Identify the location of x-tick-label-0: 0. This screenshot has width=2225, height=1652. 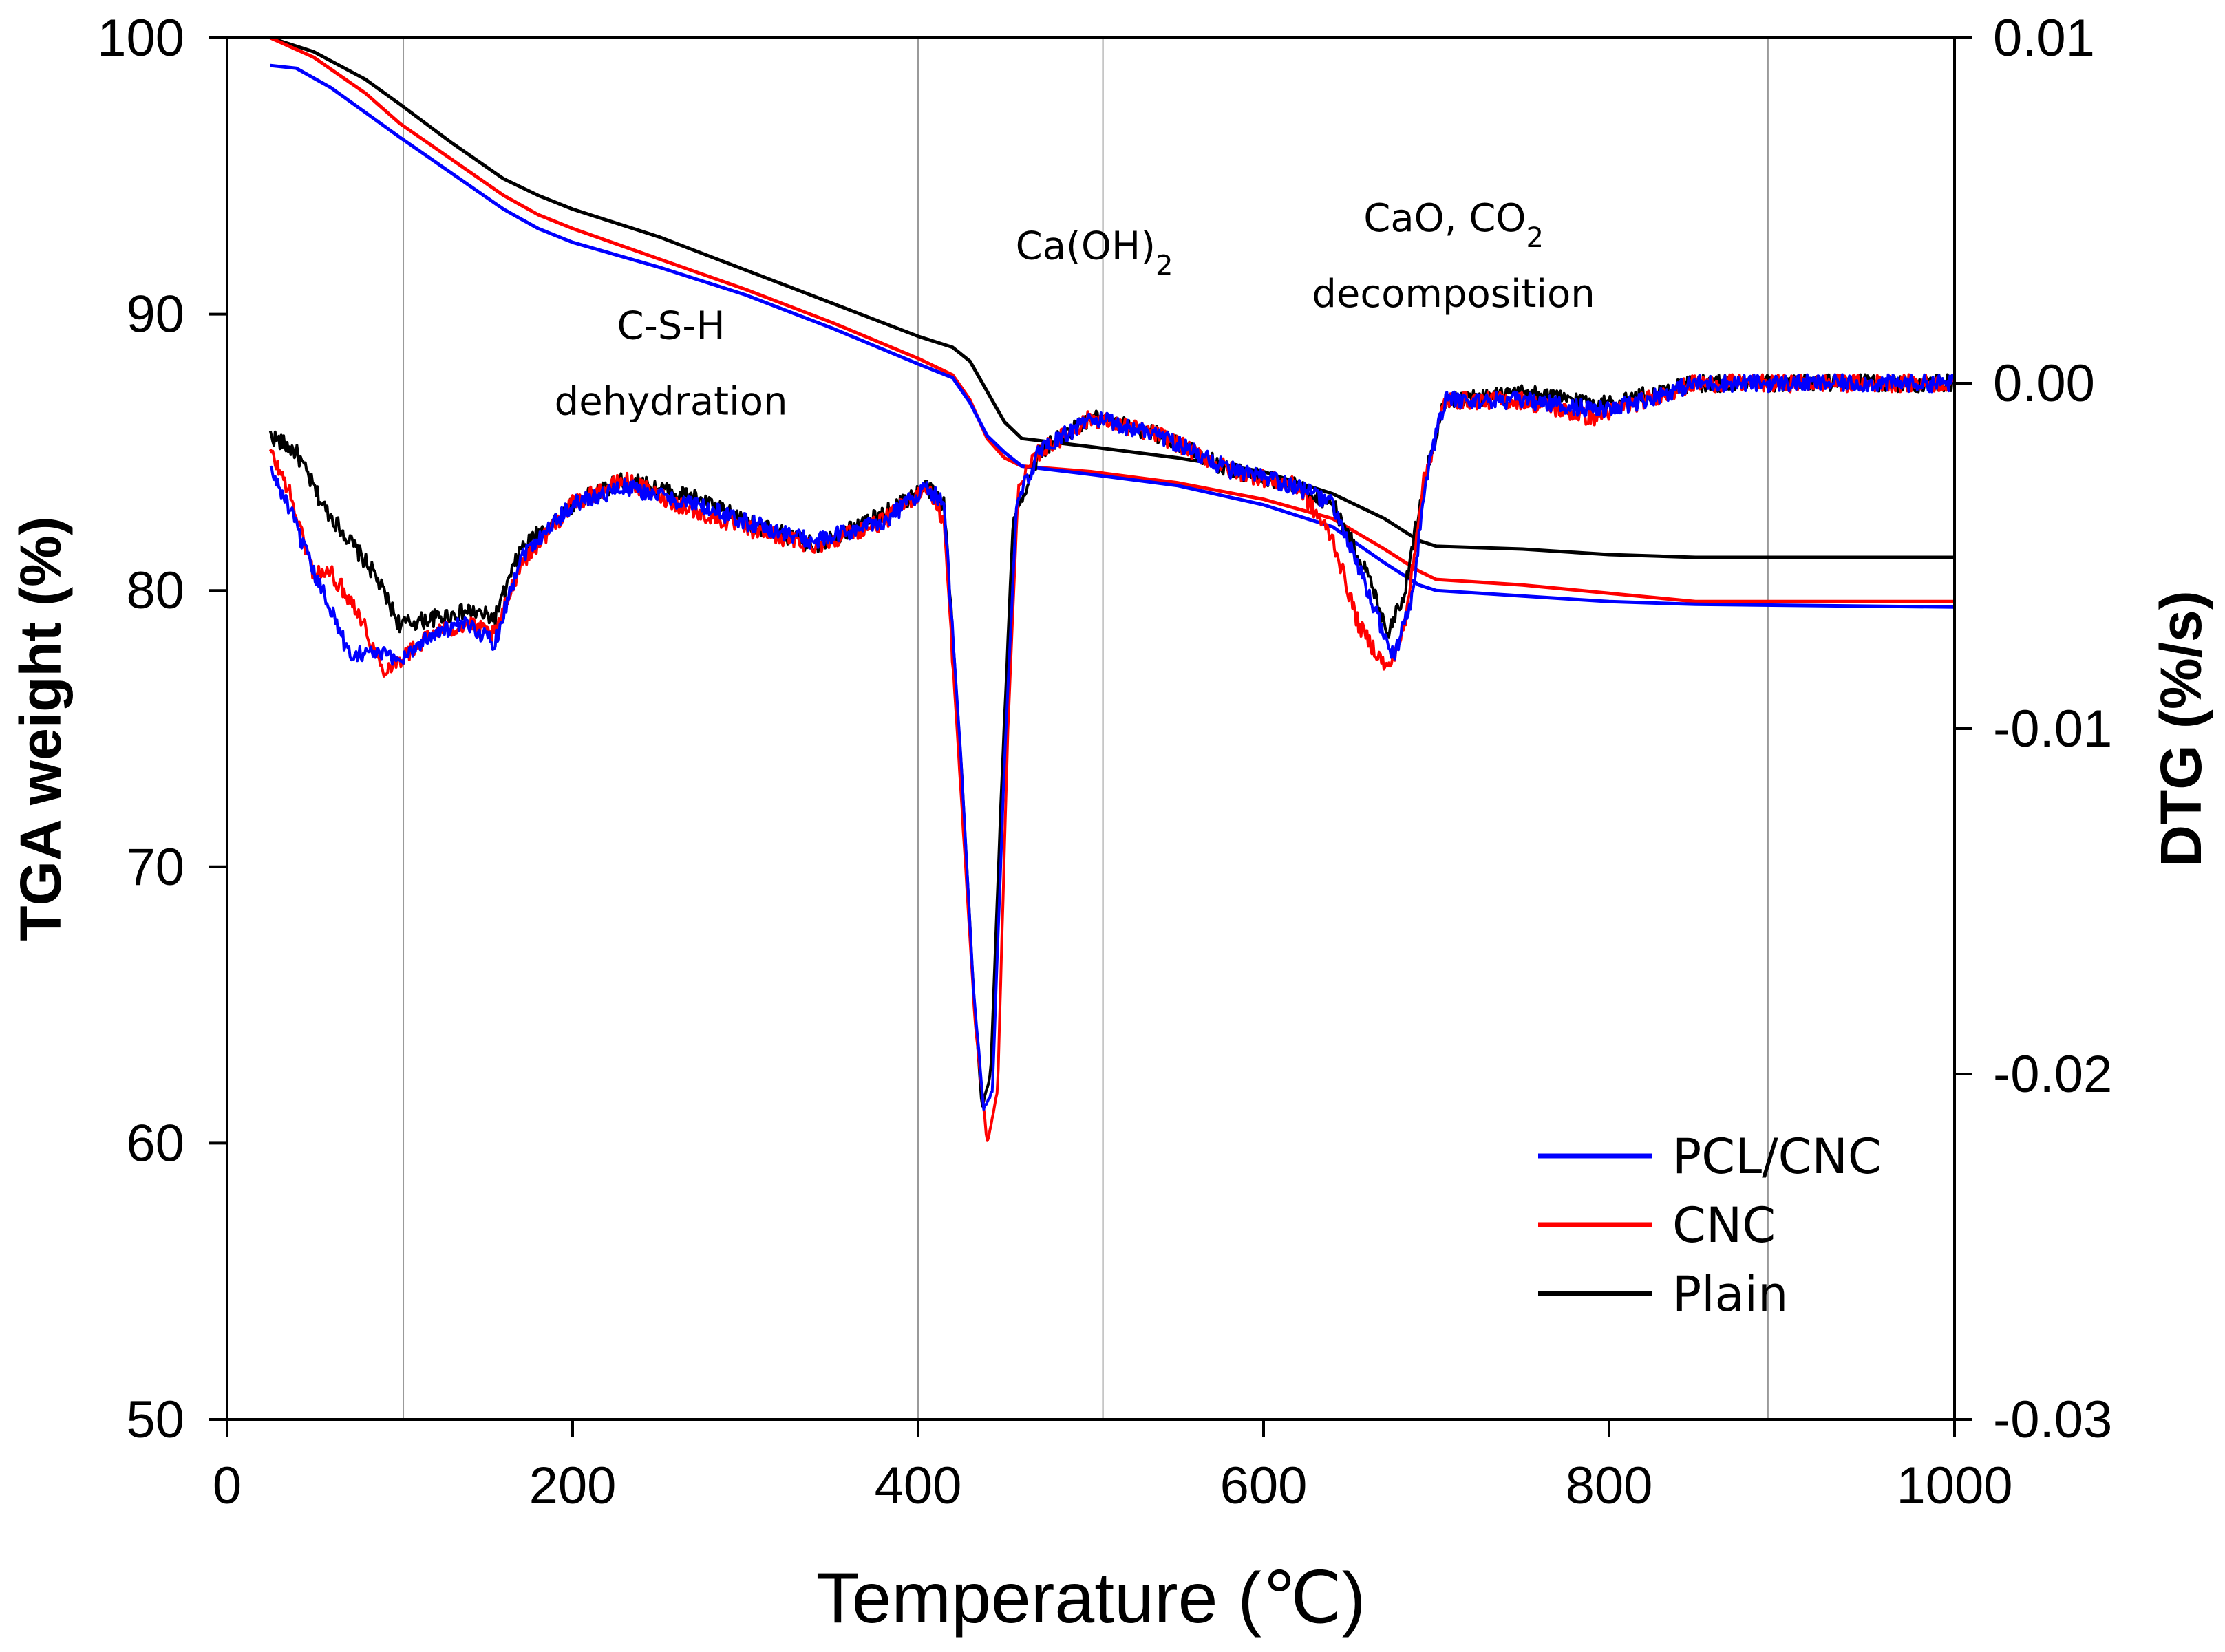
(227, 1486).